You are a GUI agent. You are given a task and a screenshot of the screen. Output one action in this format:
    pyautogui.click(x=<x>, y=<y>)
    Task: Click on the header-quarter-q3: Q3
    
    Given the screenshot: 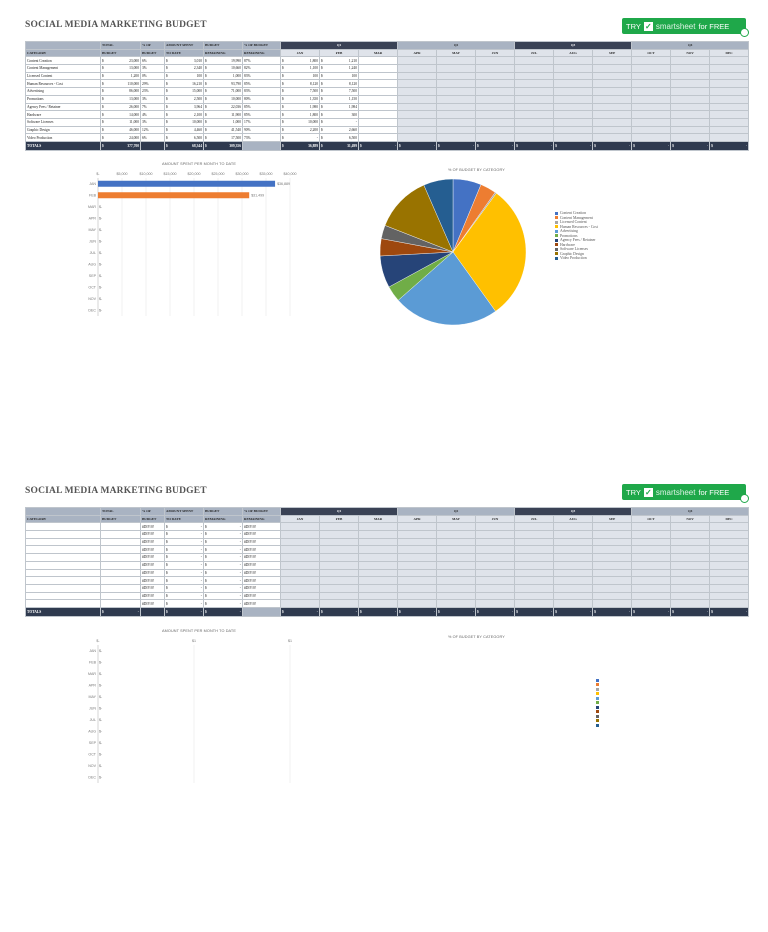 What is the action you would take?
    pyautogui.click(x=573, y=511)
    